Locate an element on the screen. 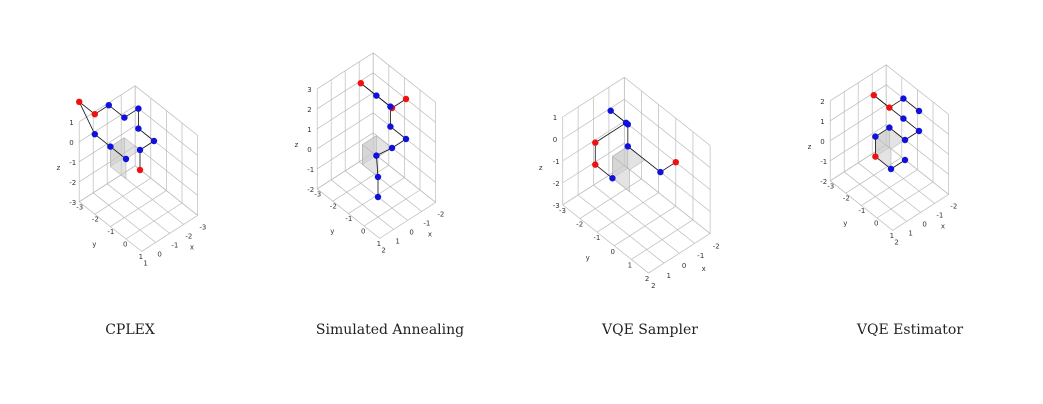 The image size is (1043, 404). x-tick-label: 2 is located at coordinates (647, 279).